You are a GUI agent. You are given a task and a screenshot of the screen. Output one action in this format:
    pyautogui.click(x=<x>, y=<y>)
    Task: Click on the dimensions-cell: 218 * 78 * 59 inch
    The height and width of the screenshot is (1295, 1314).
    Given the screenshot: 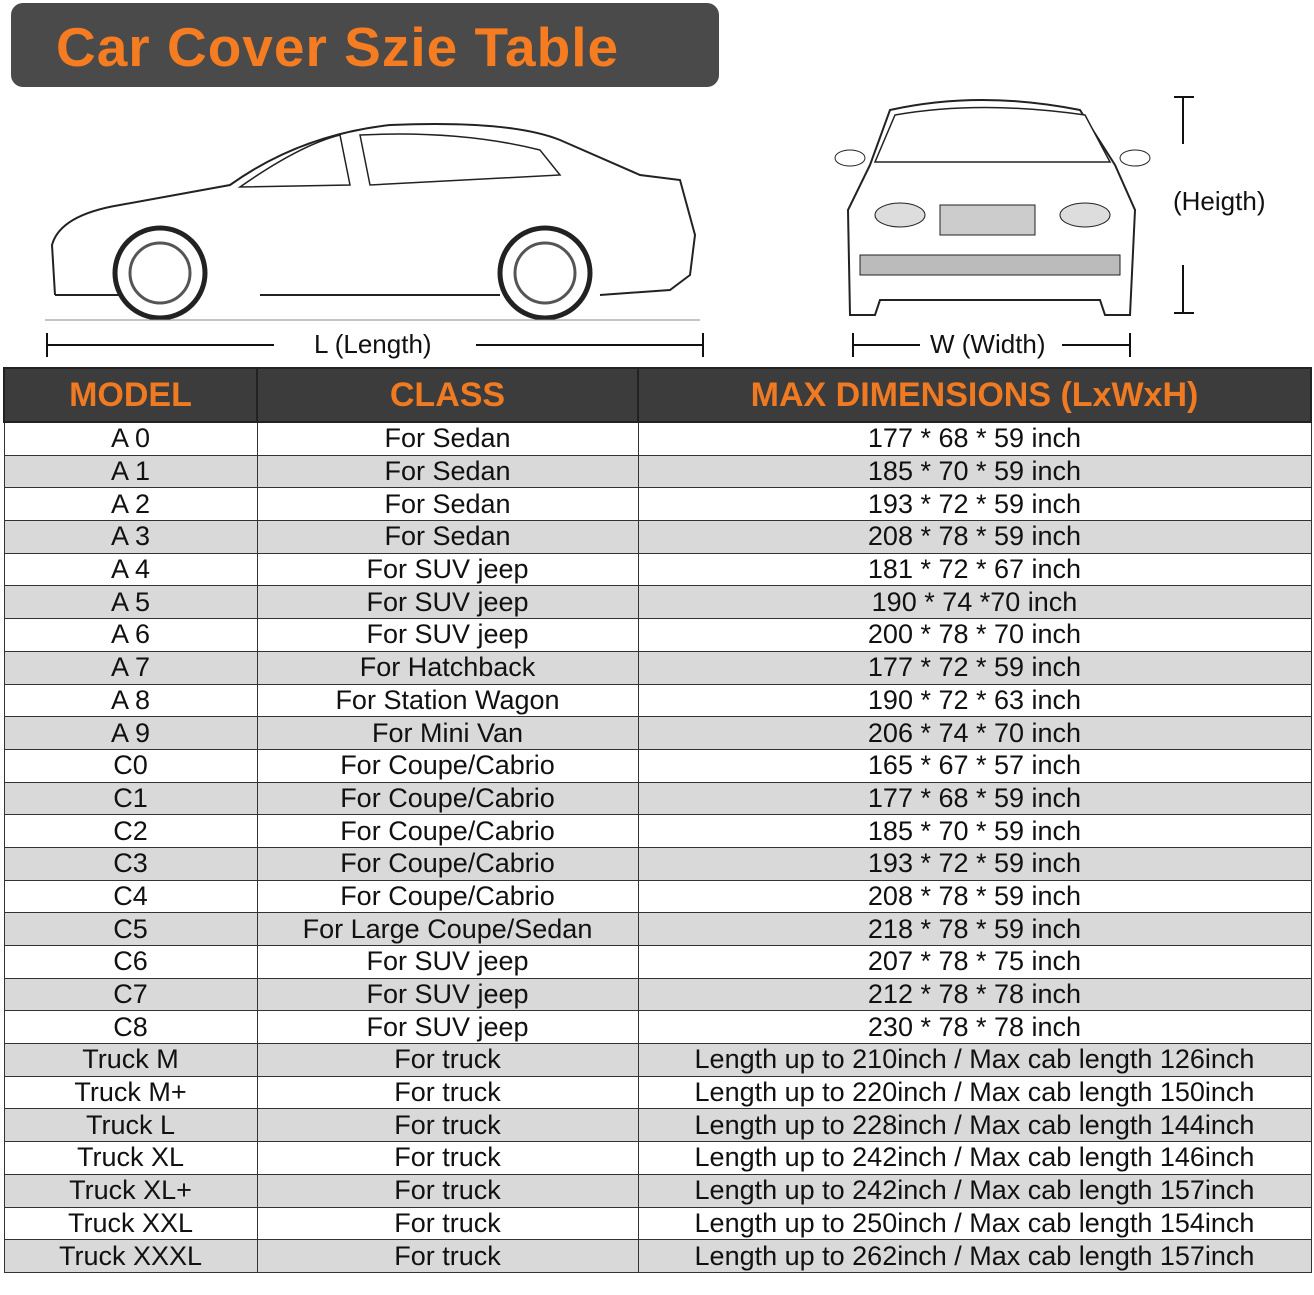 What is the action you would take?
    pyautogui.click(x=974, y=929)
    